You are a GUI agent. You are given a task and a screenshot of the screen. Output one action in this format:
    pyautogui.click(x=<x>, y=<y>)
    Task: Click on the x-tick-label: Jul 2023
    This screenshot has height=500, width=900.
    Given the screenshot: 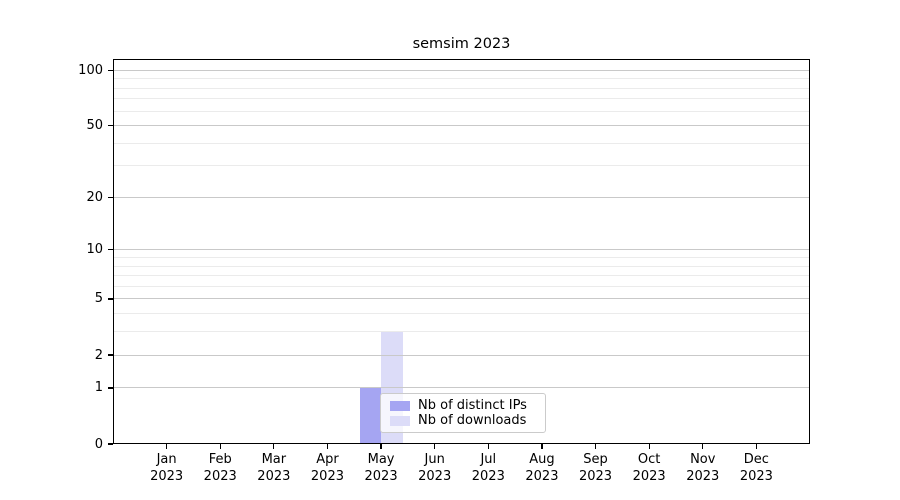 What is the action you would take?
    pyautogui.click(x=488, y=468)
    